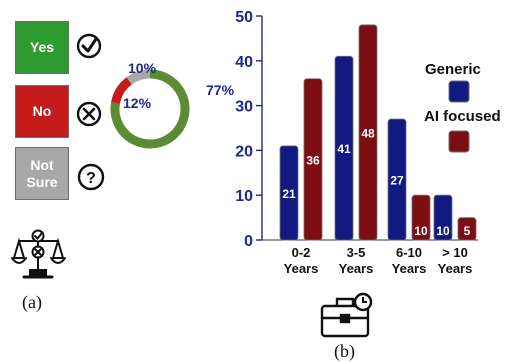  I want to click on legend-label-generic: Generic, so click(453, 69).